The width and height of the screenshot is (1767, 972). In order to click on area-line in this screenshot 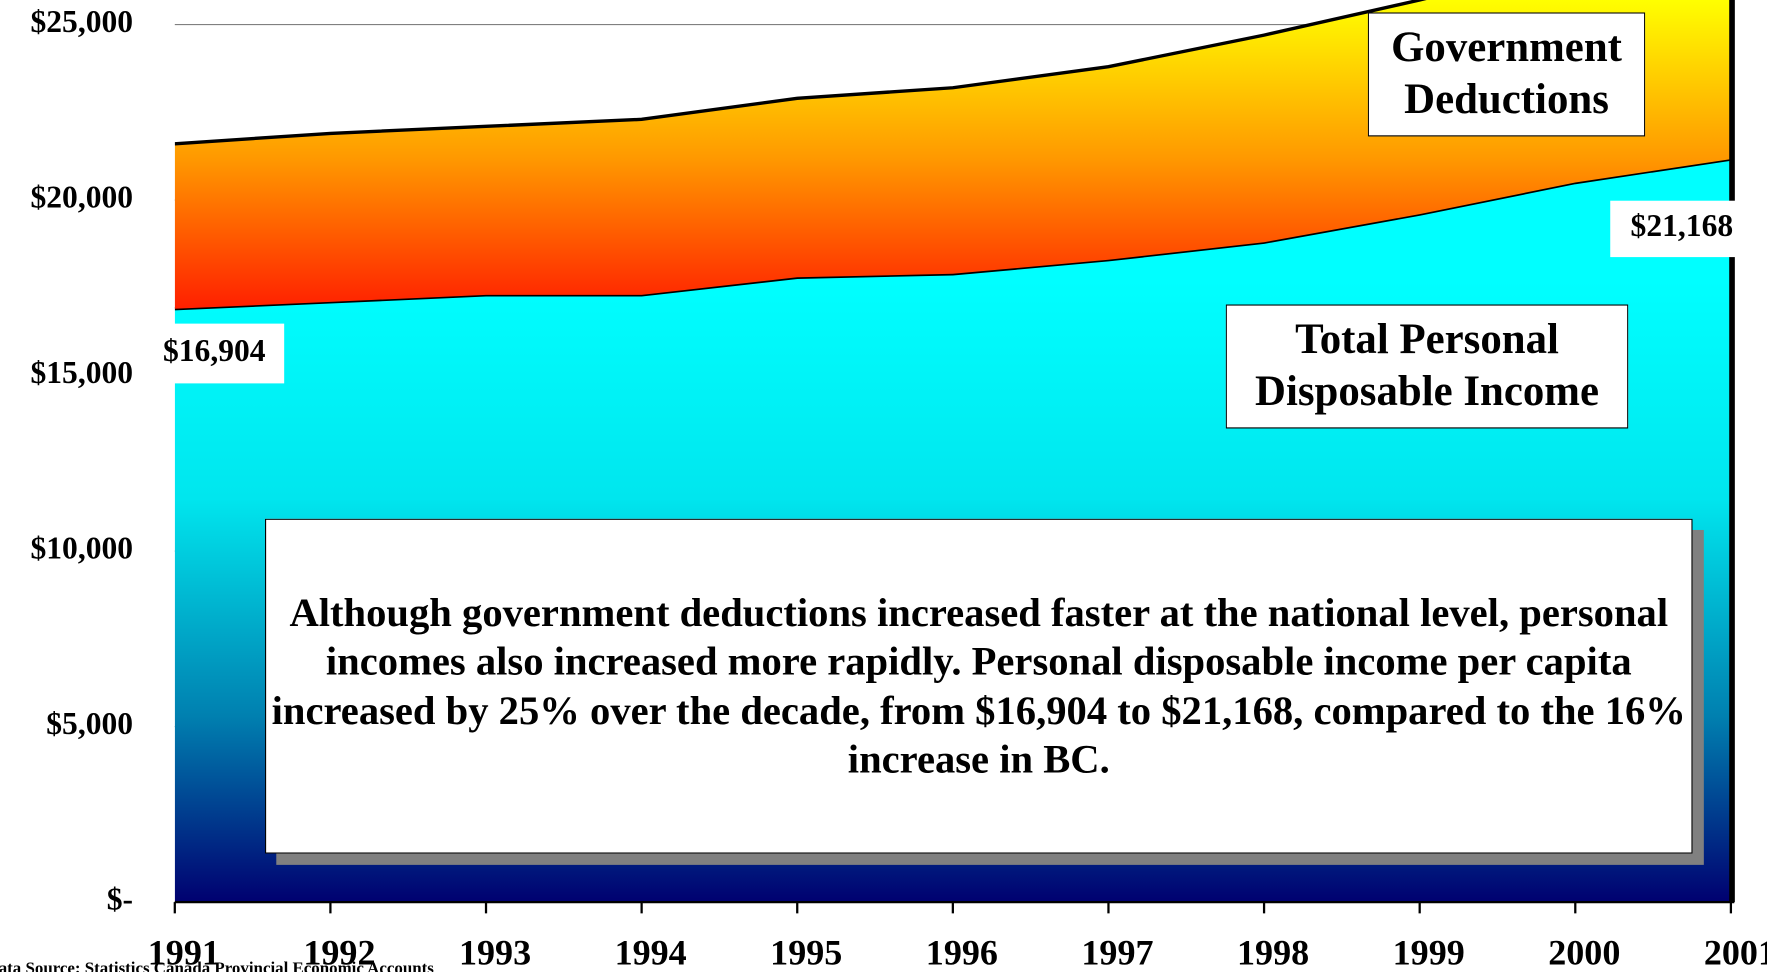, I will do `click(800, 73)`.